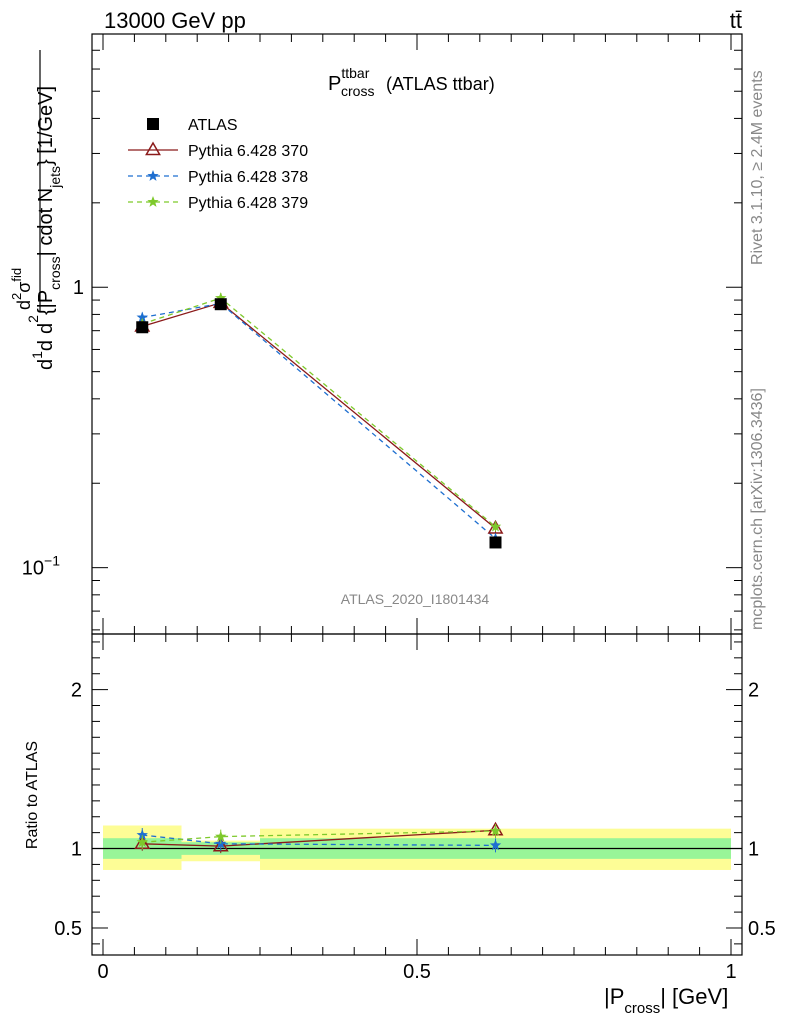  I want to click on legend-item-pythia-6-428-378: Pythia 6.428 378, so click(218, 177).